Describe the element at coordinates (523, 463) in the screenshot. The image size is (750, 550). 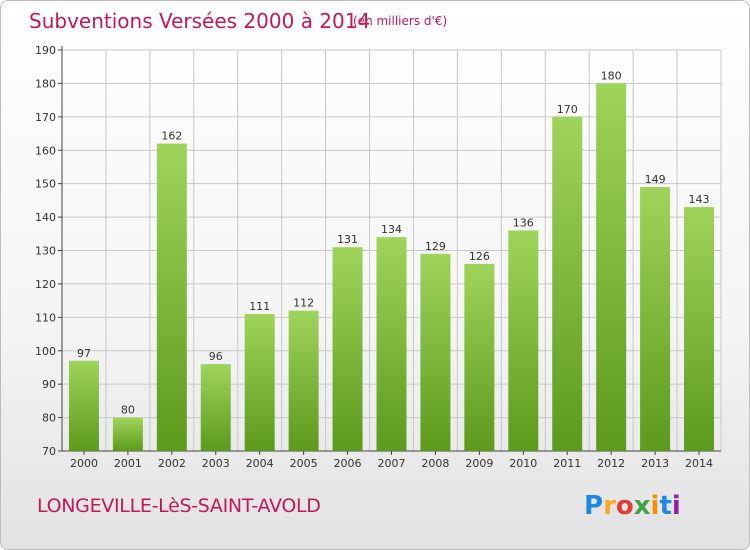
I see `x-tick-label-2010: 2010` at that location.